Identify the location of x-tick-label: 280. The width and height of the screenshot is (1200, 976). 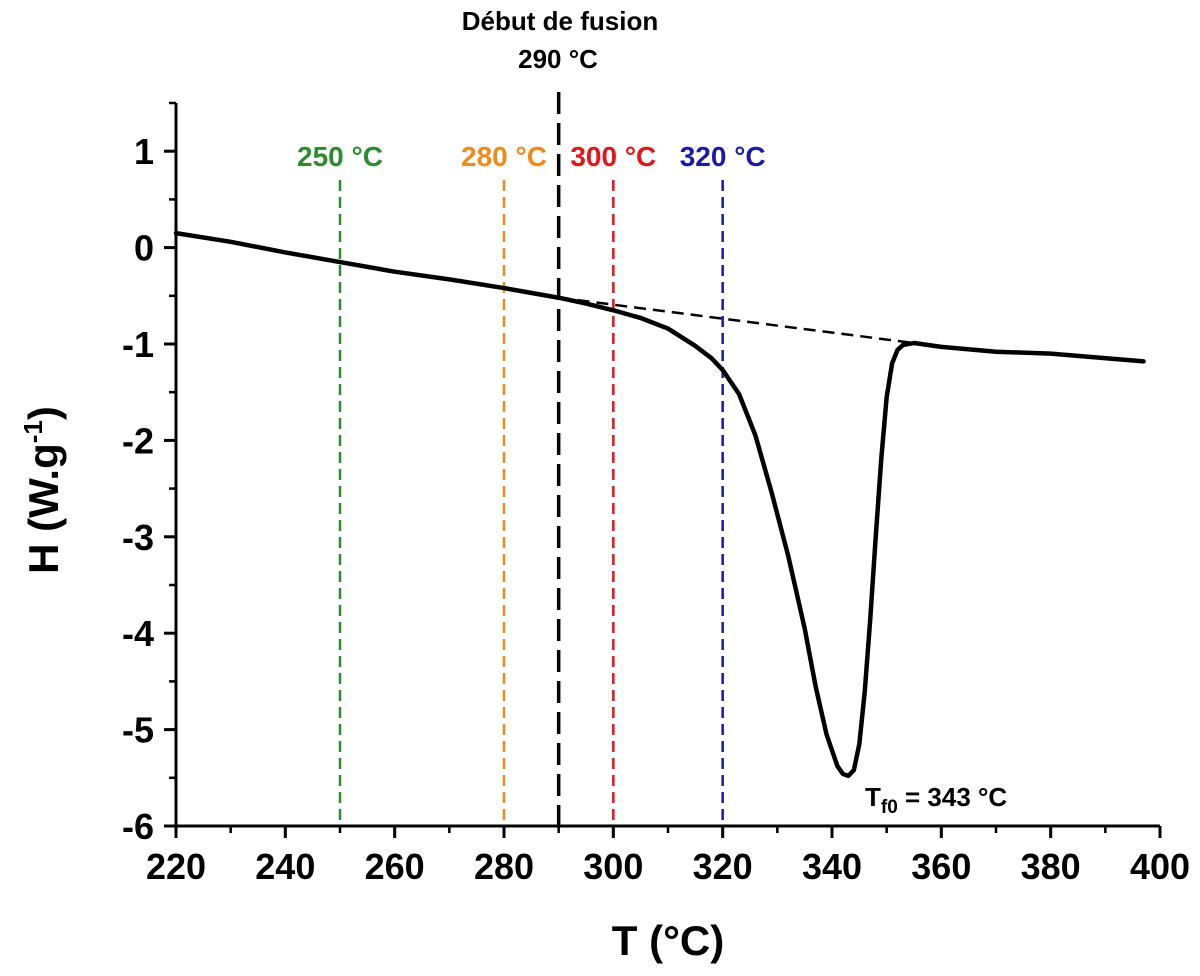
(504, 866).